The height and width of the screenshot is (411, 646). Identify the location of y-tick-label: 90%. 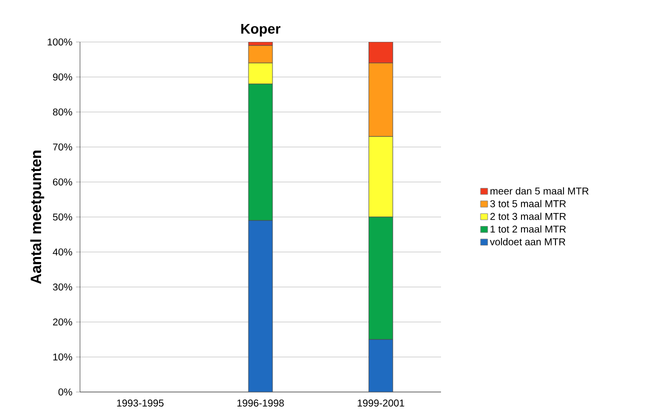
(62, 77).